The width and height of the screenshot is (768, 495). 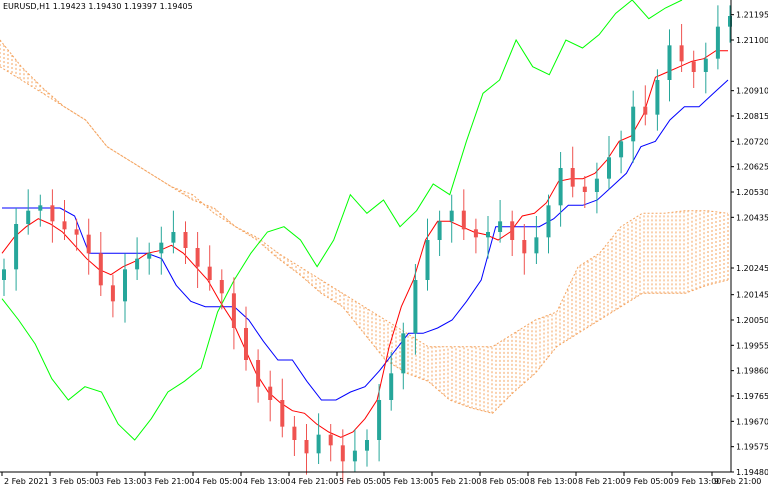 What do you see at coordinates (505, 481) in the screenshot?
I see `time-tick-label: 8 Feb 05:00` at bounding box center [505, 481].